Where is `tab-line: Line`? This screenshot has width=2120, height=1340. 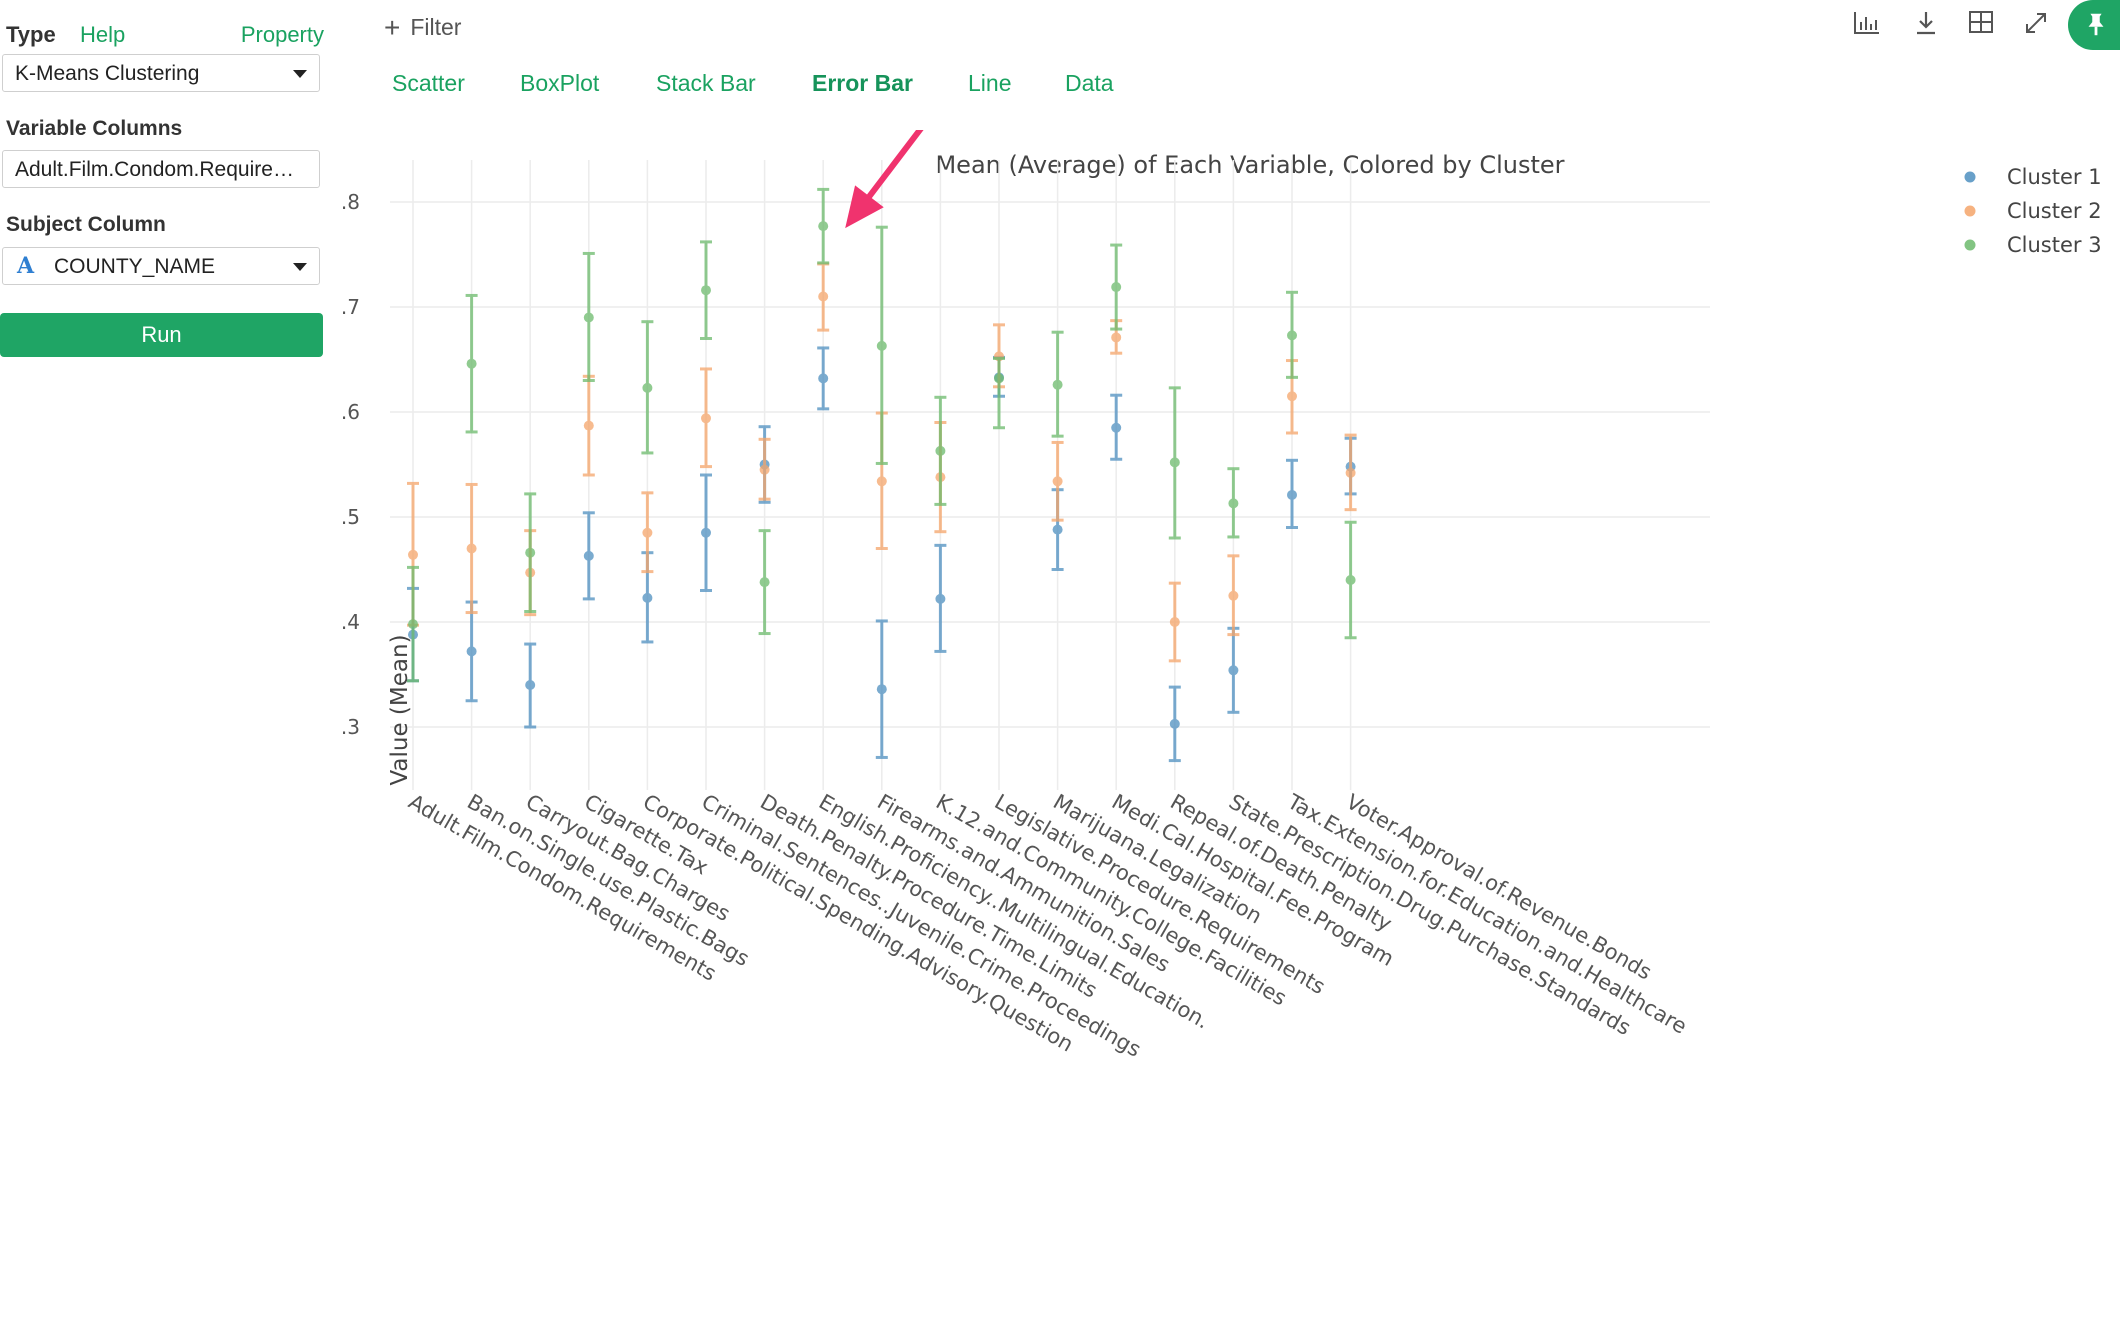 tab-line: Line is located at coordinates (990, 83).